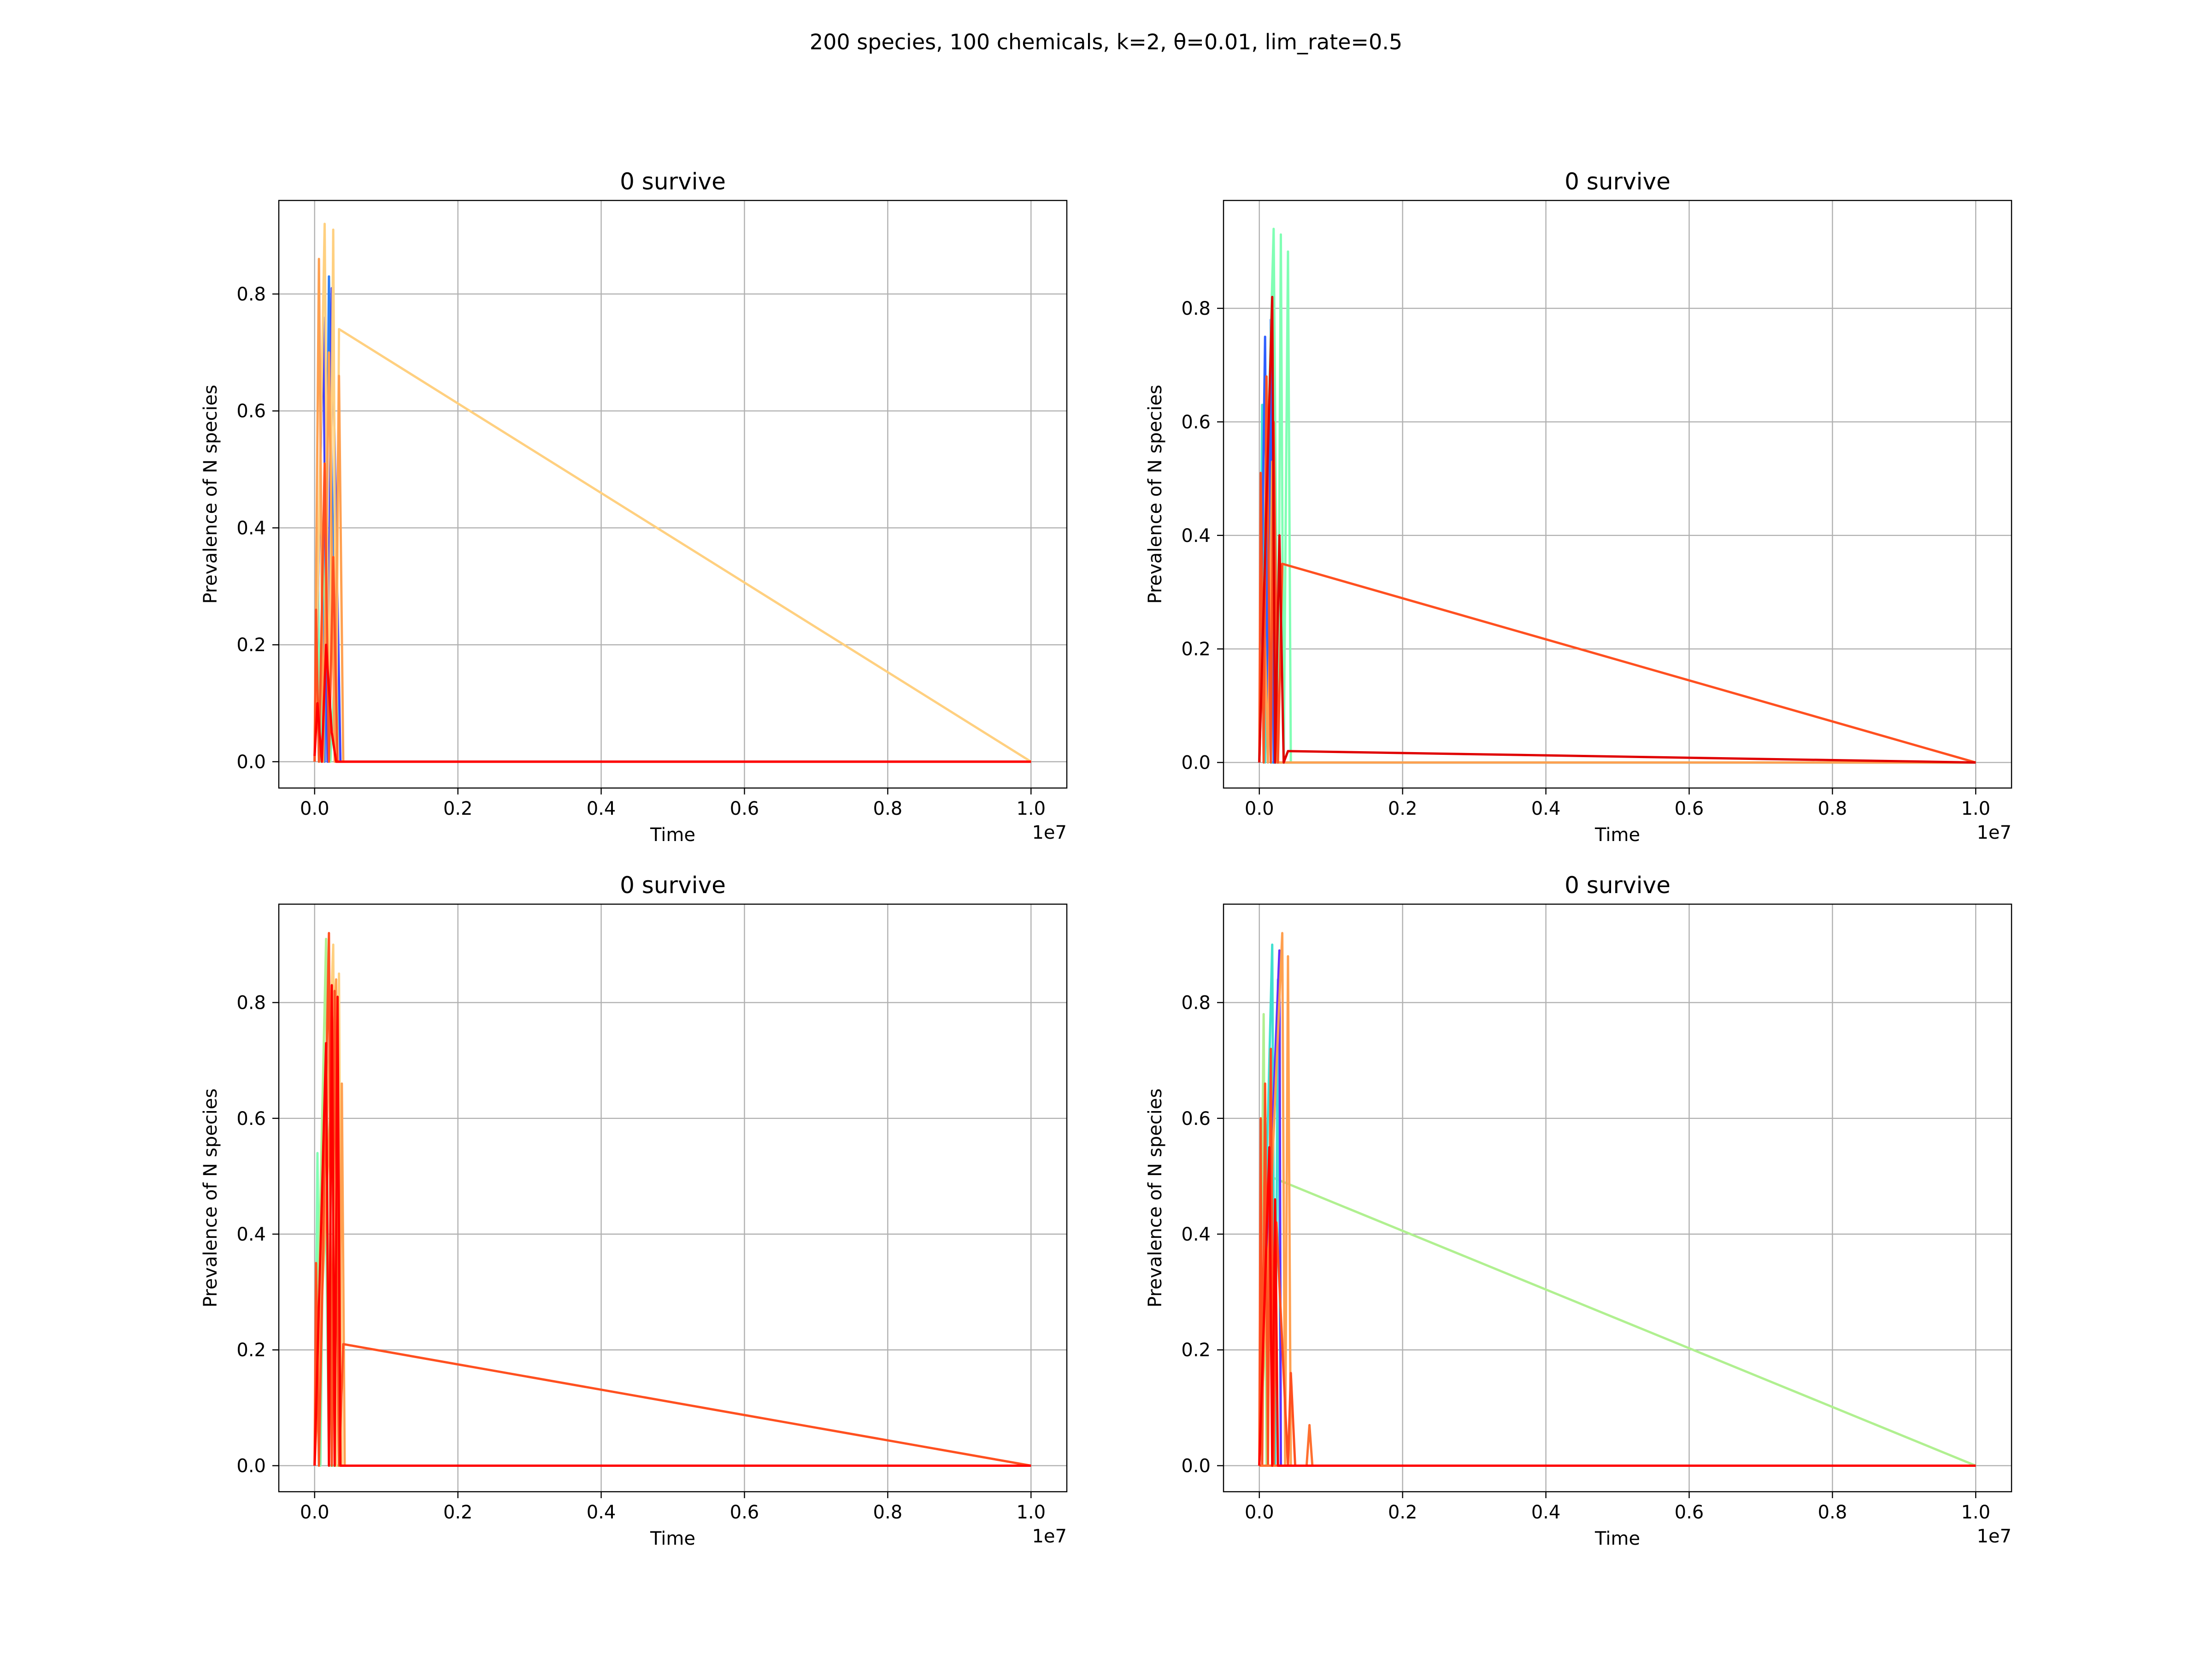 Image resolution: width=2212 pixels, height=1659 pixels. I want to click on chart-2-x-offset-label: 1e7, so click(1049, 1536).